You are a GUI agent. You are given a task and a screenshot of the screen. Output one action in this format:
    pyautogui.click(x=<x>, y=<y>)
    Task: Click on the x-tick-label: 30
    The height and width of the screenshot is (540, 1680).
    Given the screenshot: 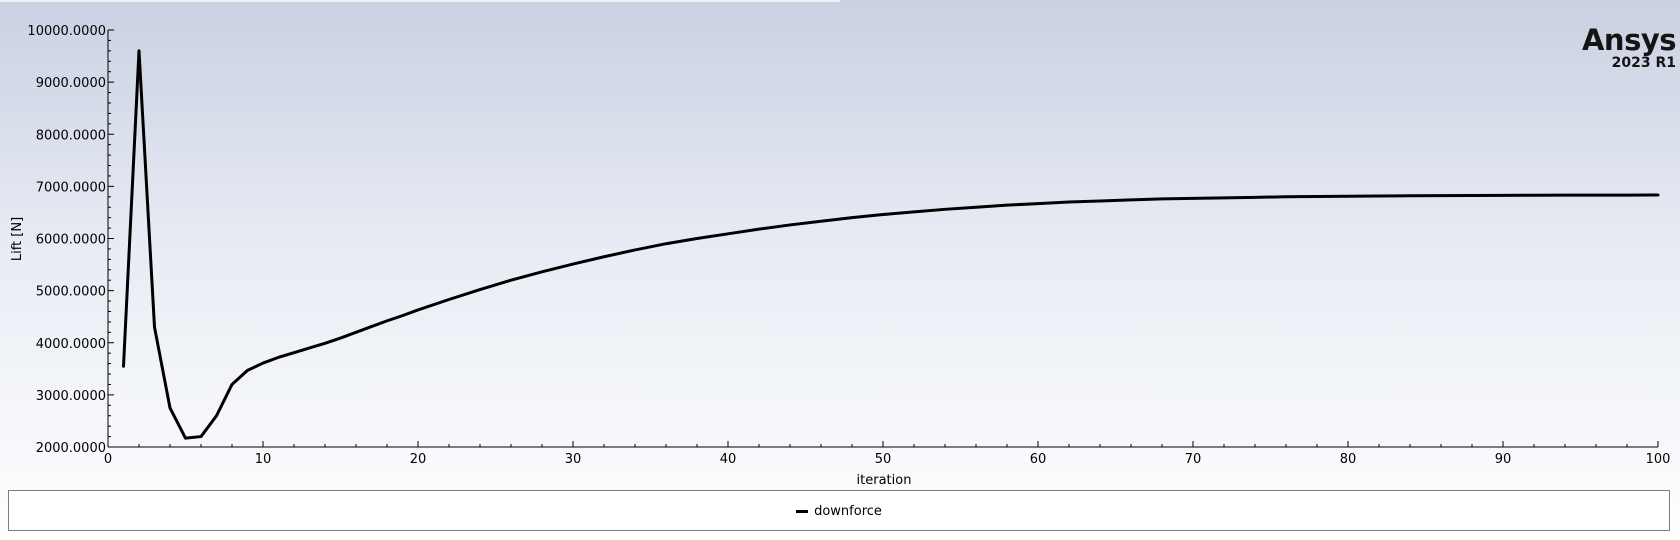 What is the action you would take?
    pyautogui.click(x=573, y=459)
    